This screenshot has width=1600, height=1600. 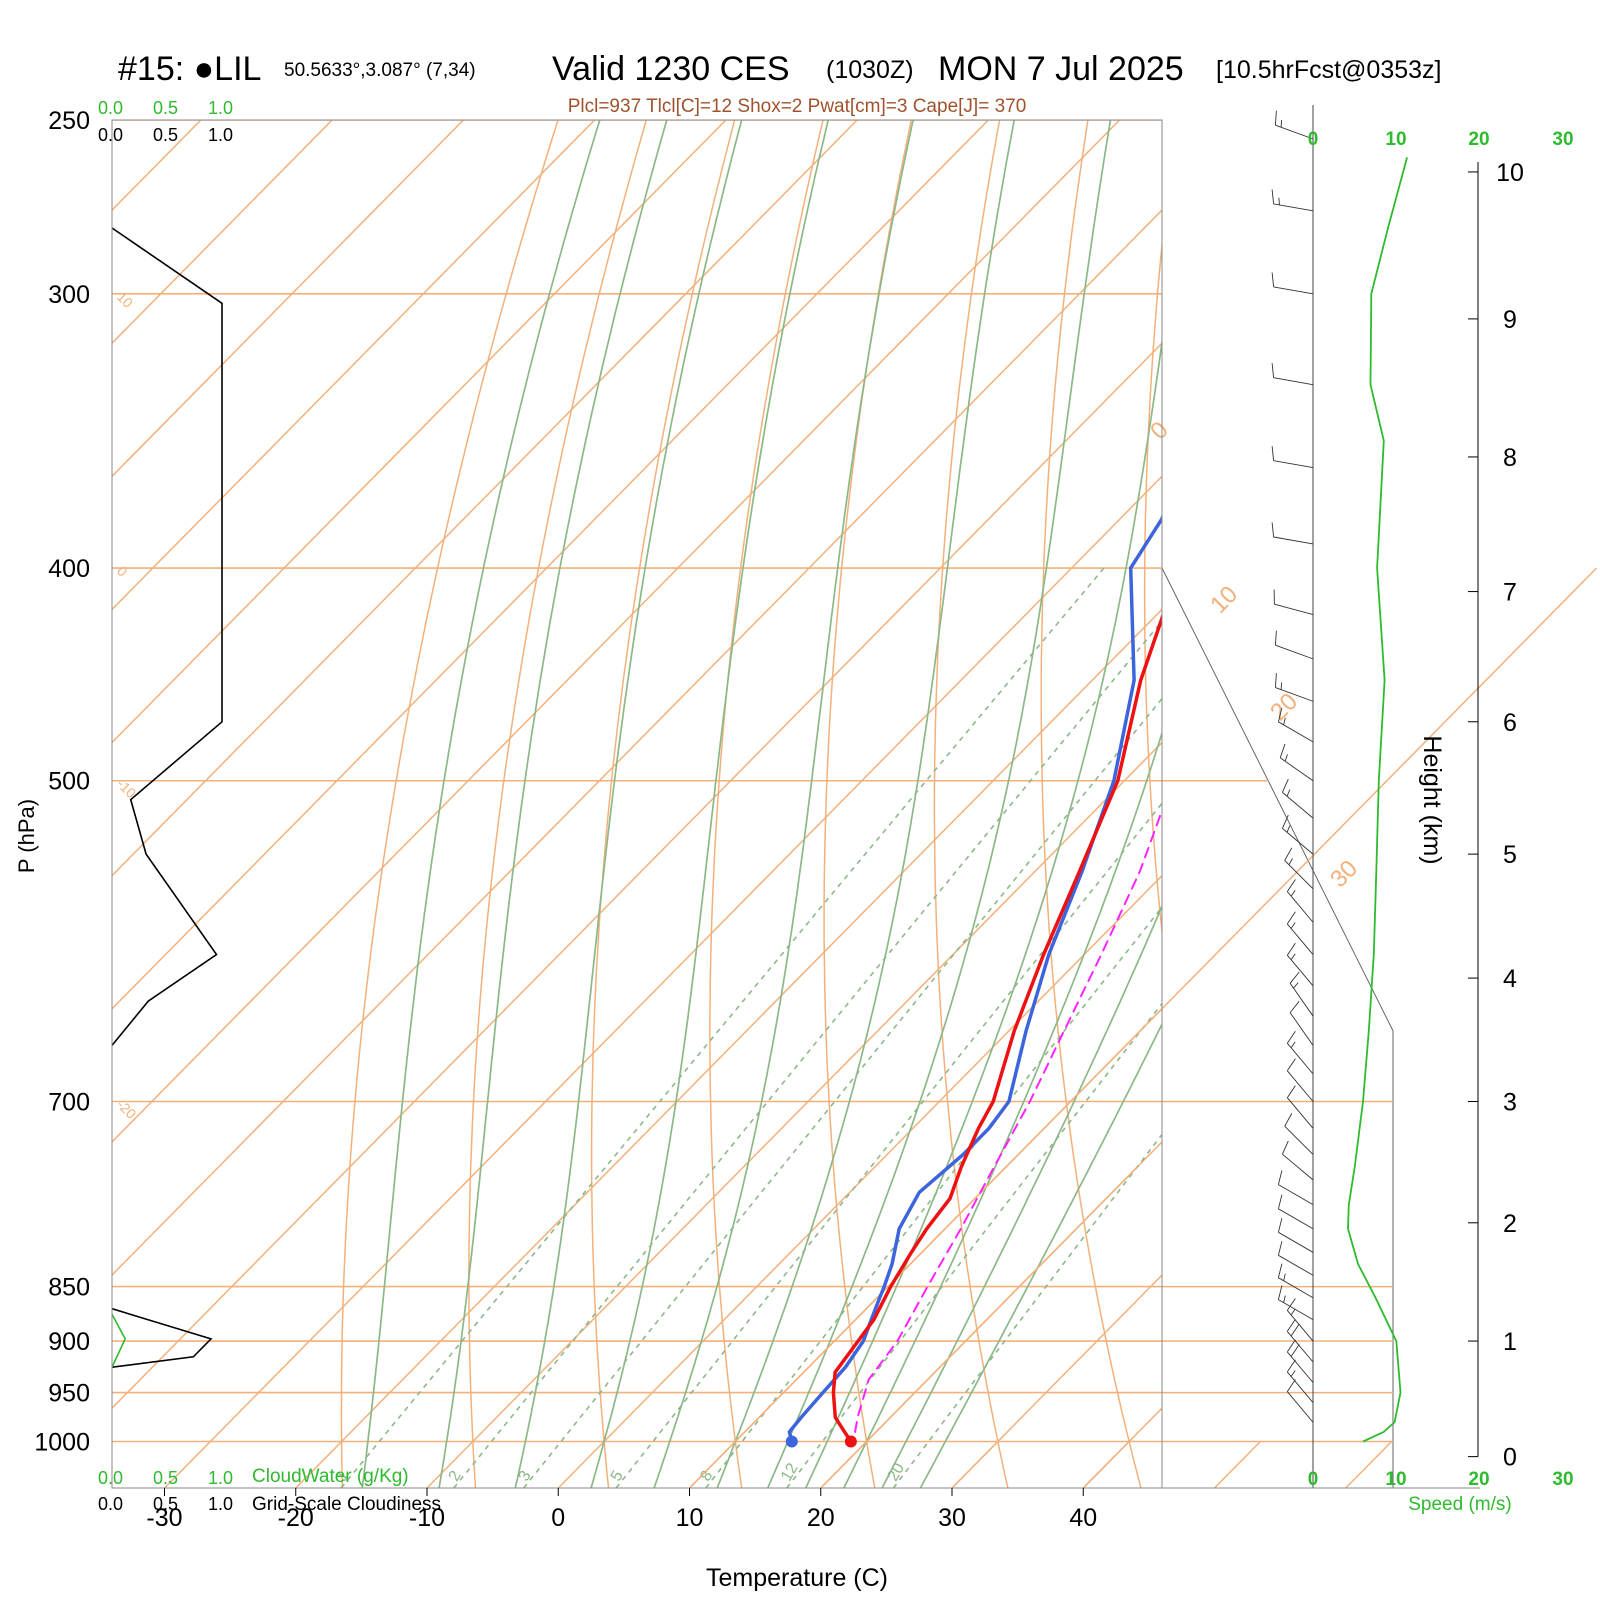 I want to click on height-axis-title: Height (km), so click(x=1432, y=799).